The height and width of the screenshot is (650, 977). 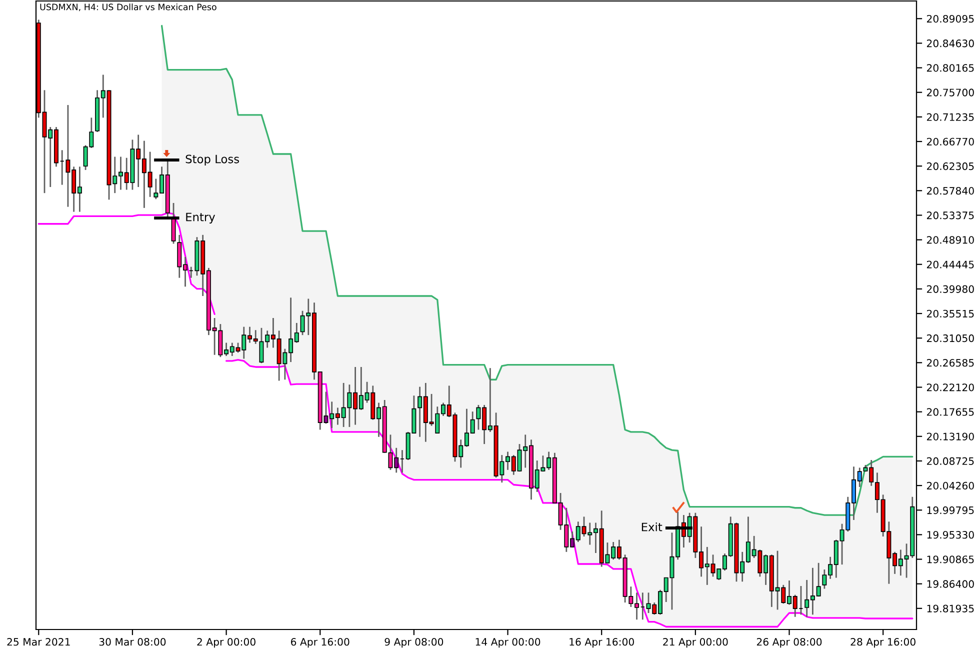 What do you see at coordinates (652, 527) in the screenshot?
I see `annotation: Exit` at bounding box center [652, 527].